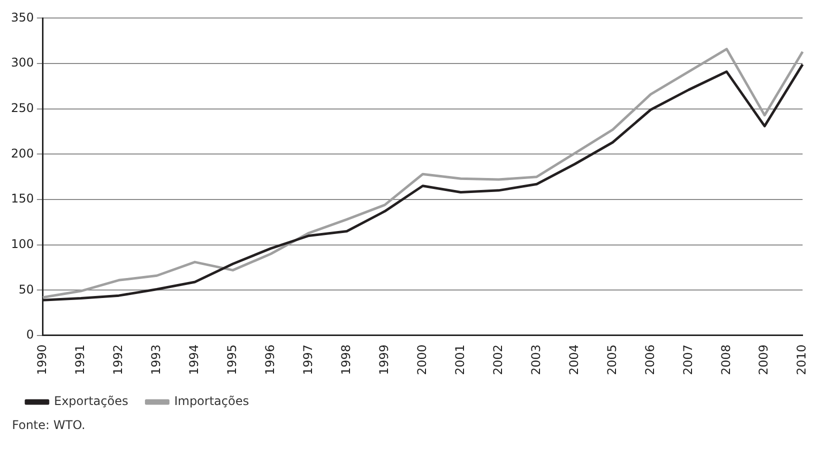 The image size is (828, 452). What do you see at coordinates (611, 360) in the screenshot?
I see `x-tick-label: 2005` at bounding box center [611, 360].